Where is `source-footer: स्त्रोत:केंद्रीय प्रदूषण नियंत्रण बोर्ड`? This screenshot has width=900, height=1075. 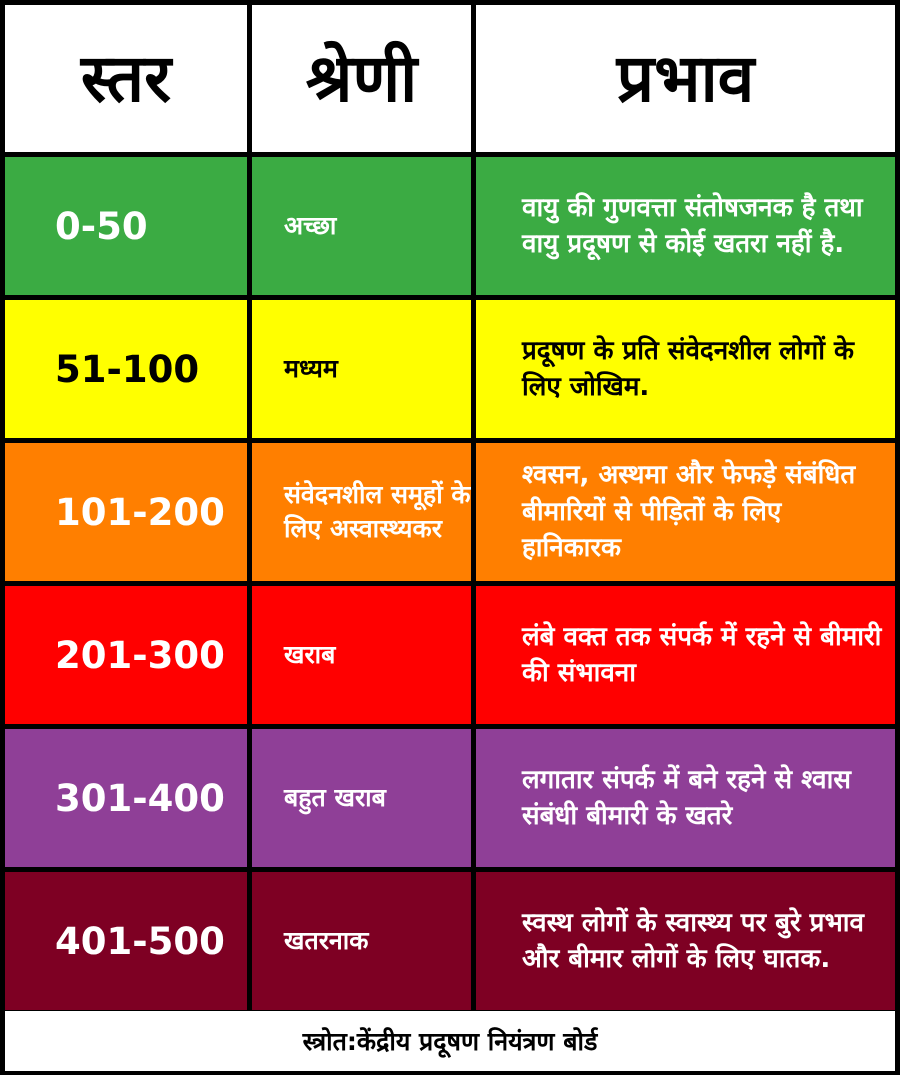 source-footer: स्त्रोत:केंद्रीय प्रदूषण नियंत्रण बोर्ड is located at coordinates (450, 1041).